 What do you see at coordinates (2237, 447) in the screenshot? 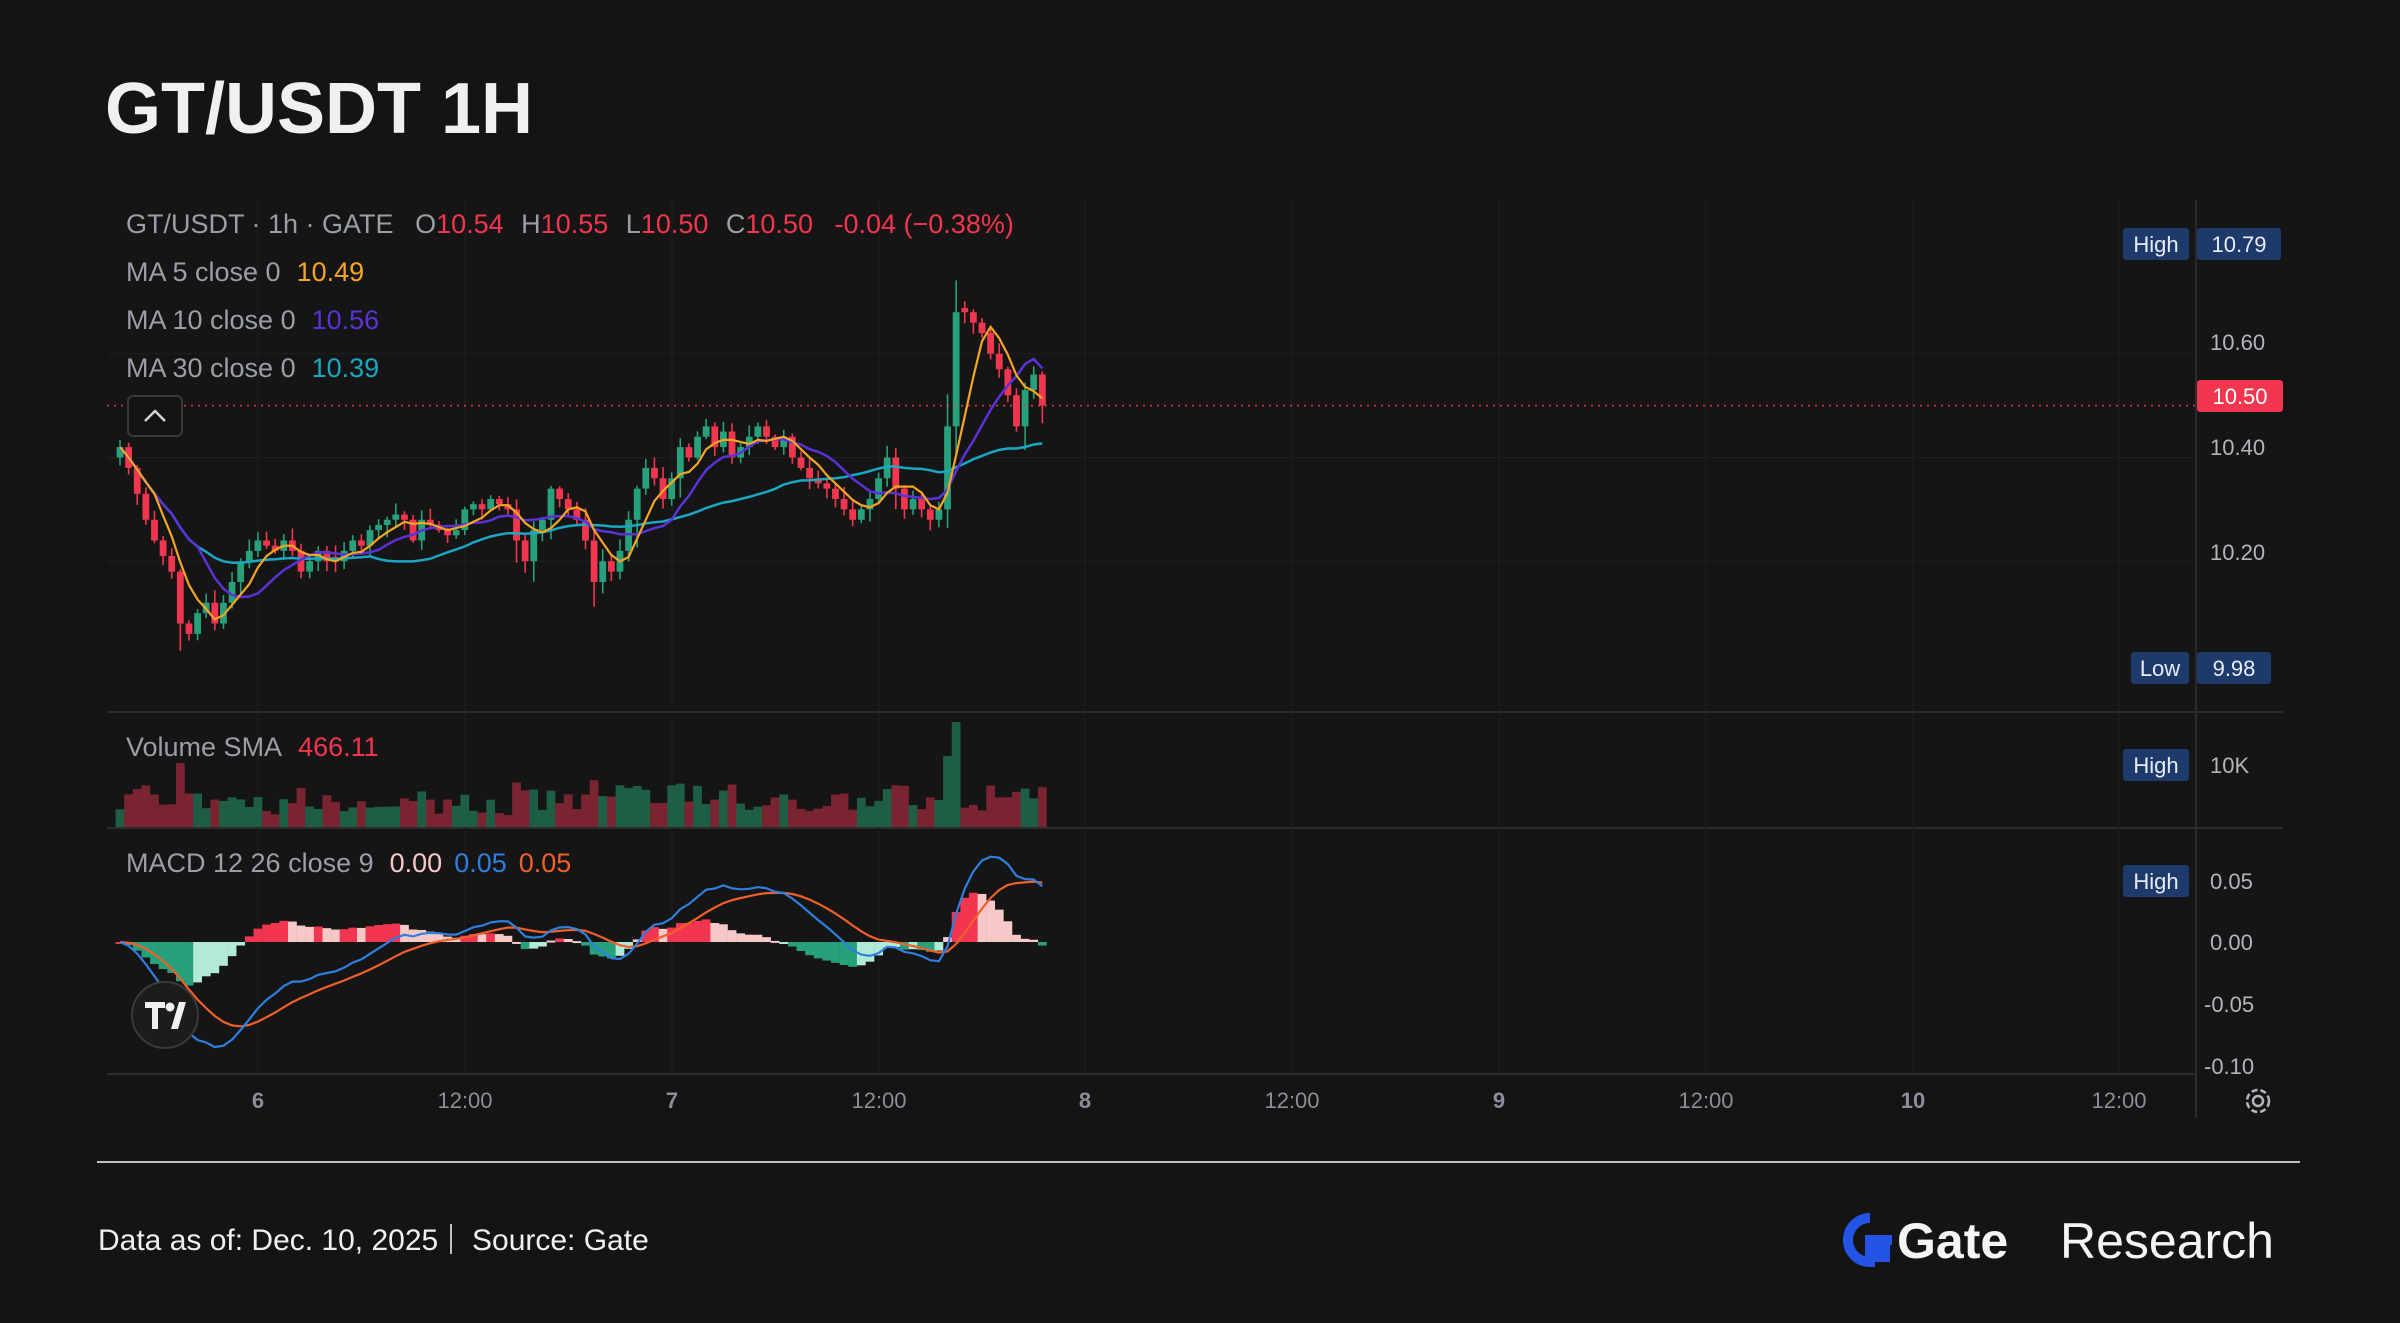
I see `price-axis: 10.60 10.40 10.20` at bounding box center [2237, 447].